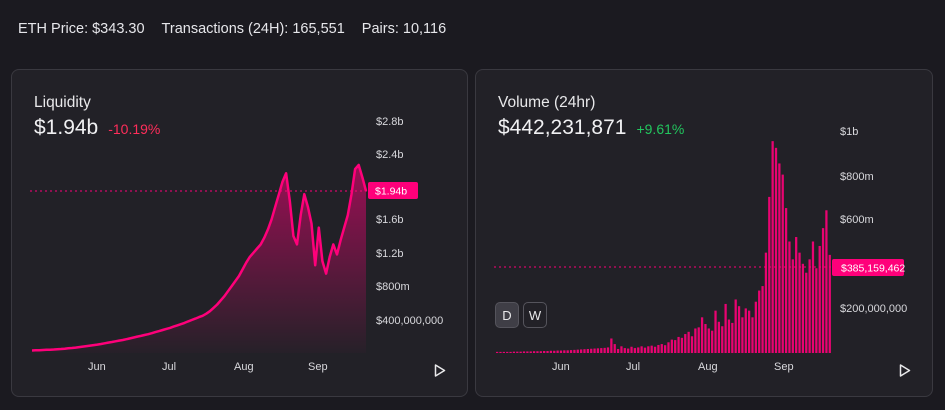  What do you see at coordinates (873, 269) in the screenshot?
I see `volume-current-tag-text: $385,159,462` at bounding box center [873, 269].